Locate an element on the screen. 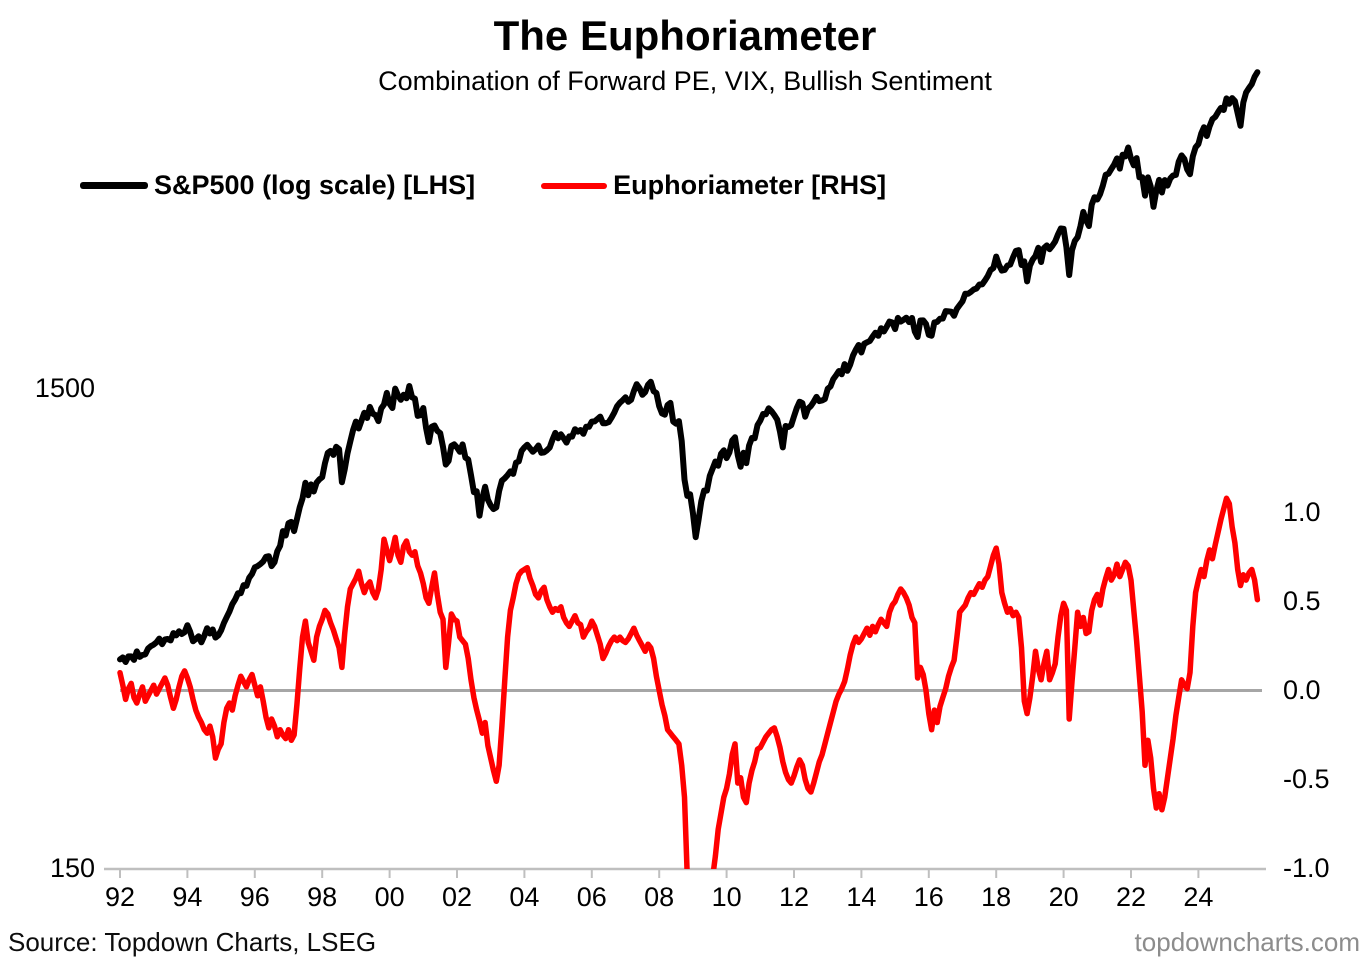 This screenshot has width=1370, height=965. left-axis-tick-label: 1500 is located at coordinates (64, 387).